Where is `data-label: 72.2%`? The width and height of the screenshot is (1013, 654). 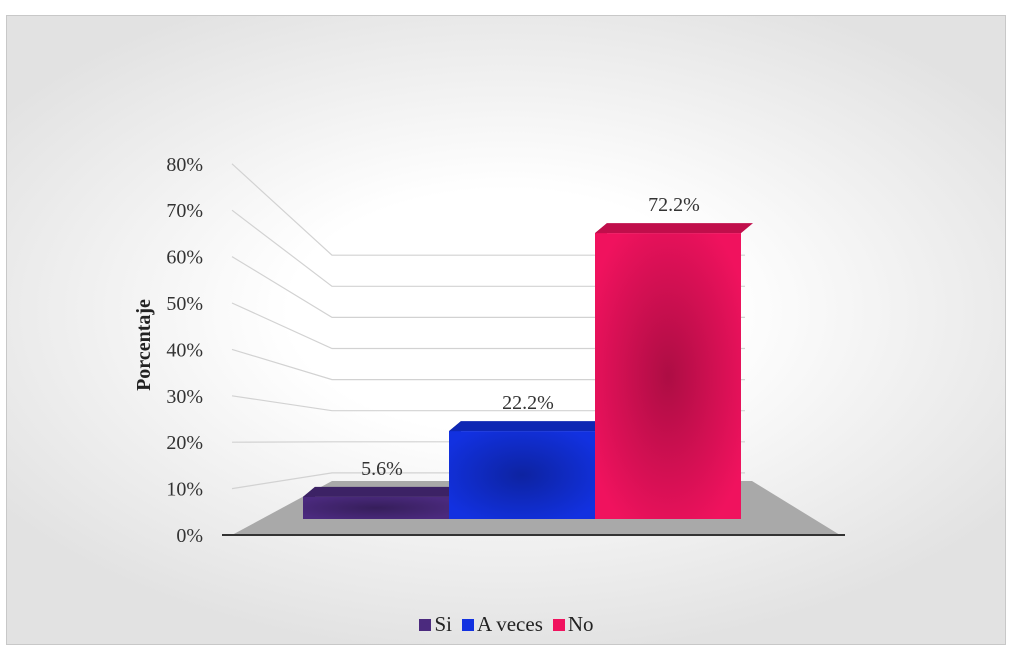
data-label: 72.2% is located at coordinates (674, 205).